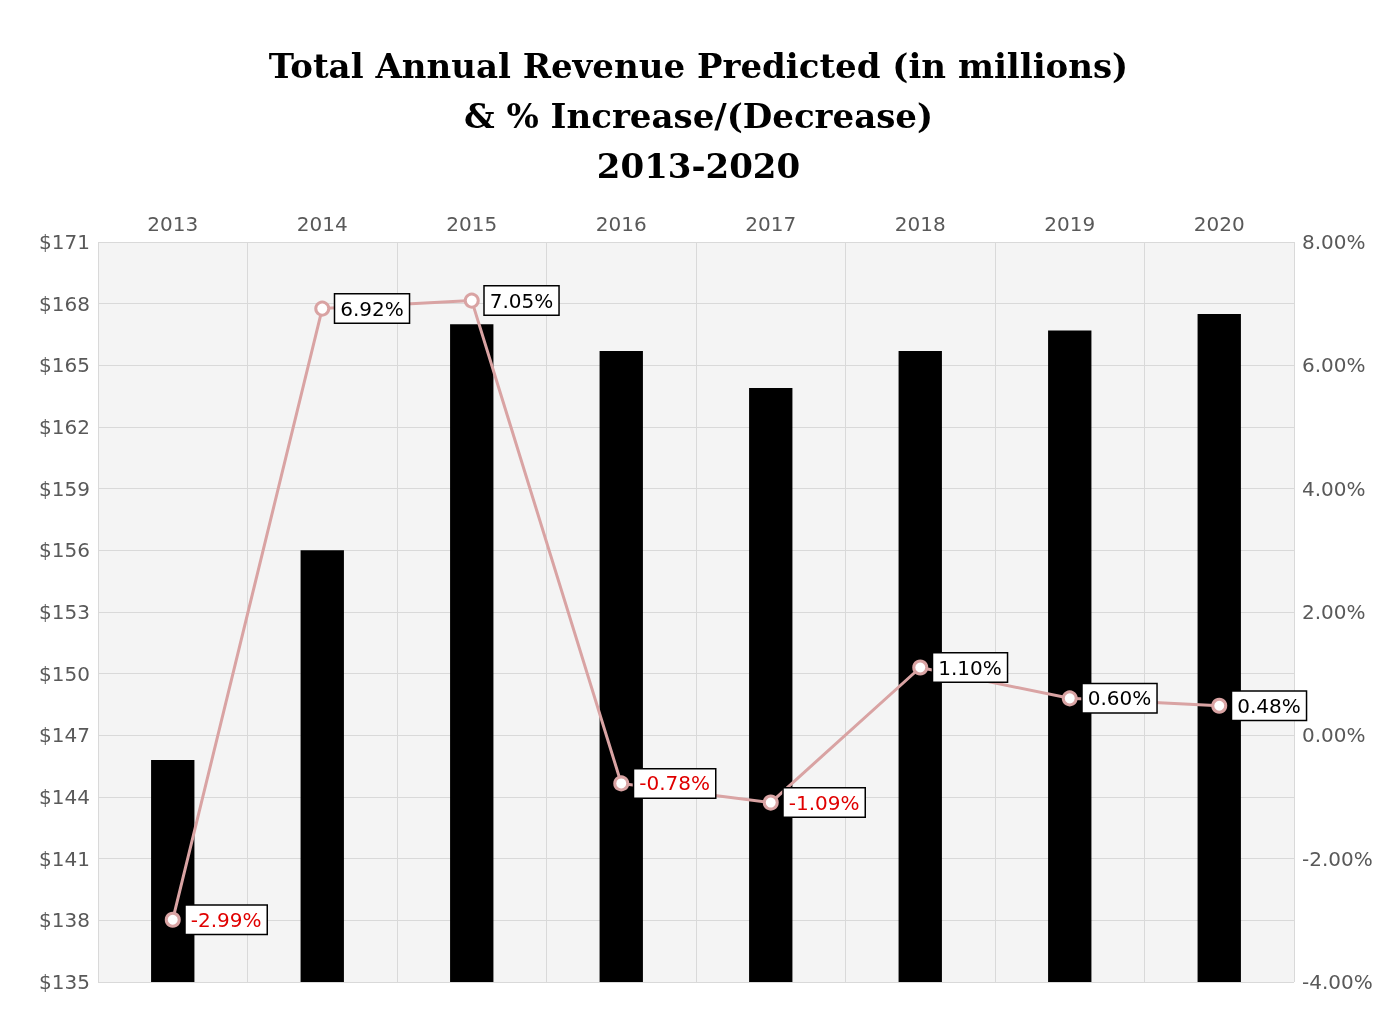 This screenshot has width=1397, height=1012. I want to click on x-tick-label: 2013, so click(173, 224).